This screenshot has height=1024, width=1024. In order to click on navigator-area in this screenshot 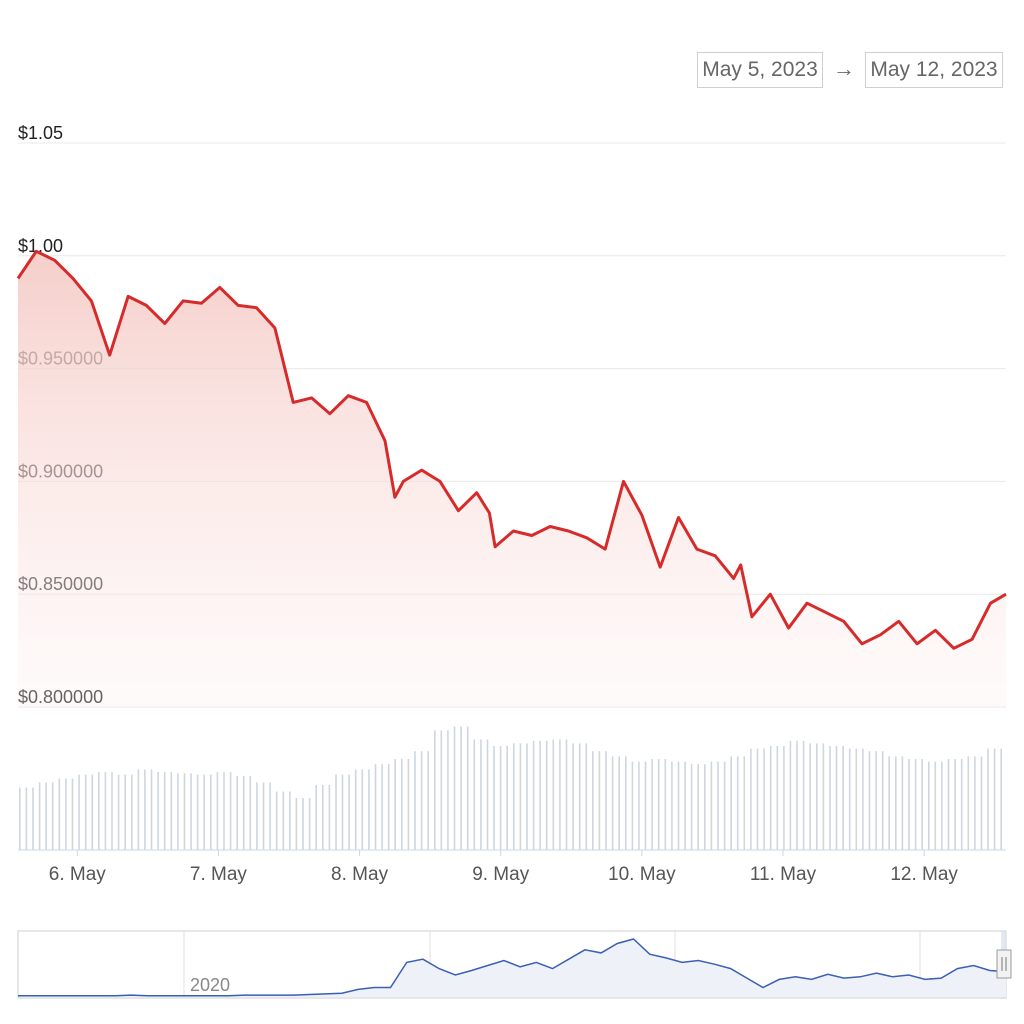, I will do `click(512, 968)`.